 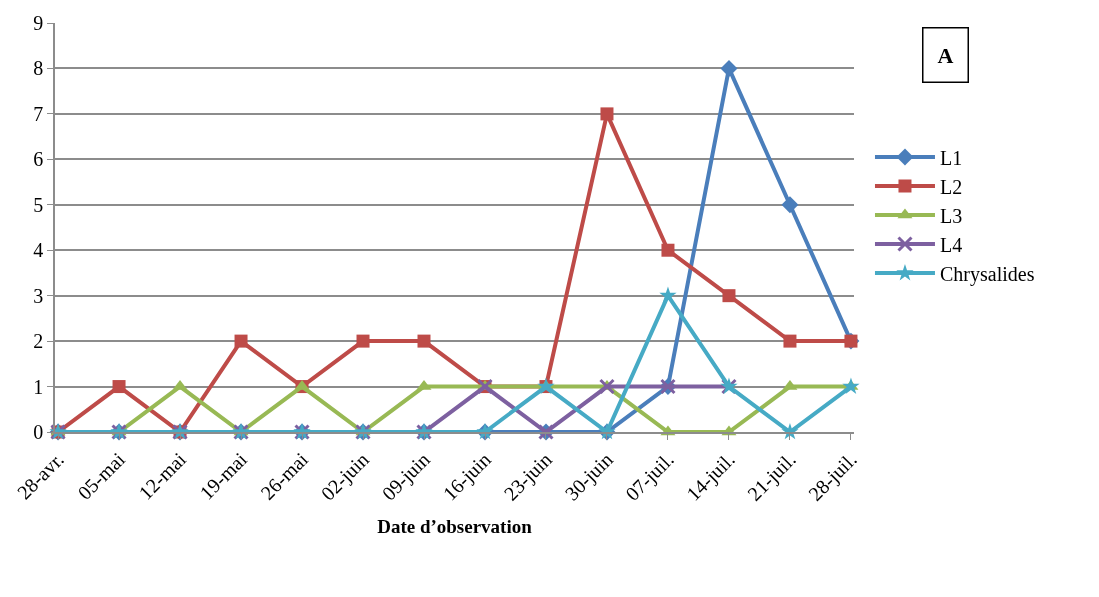 What do you see at coordinates (951, 244) in the screenshot?
I see `legend-label: L4` at bounding box center [951, 244].